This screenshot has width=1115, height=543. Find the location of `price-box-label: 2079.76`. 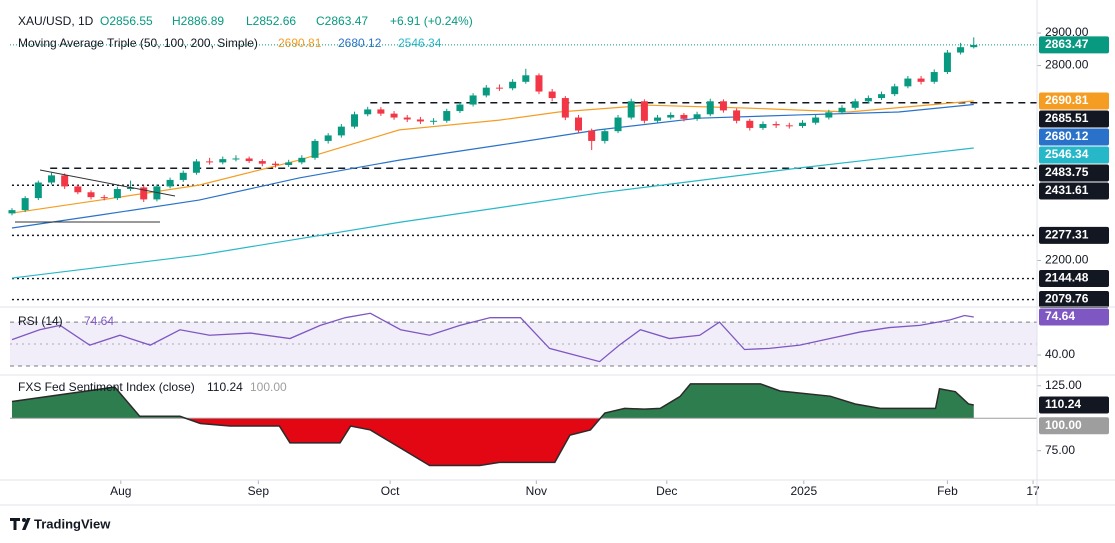

price-box-label: 2079.76 is located at coordinates (1067, 299).